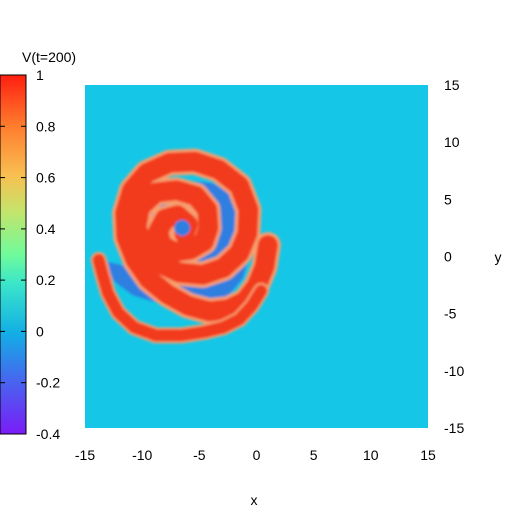 The height and width of the screenshot is (512, 512). Describe the element at coordinates (46, 126) in the screenshot. I see `colorbar-tick-label: 0.8` at that location.